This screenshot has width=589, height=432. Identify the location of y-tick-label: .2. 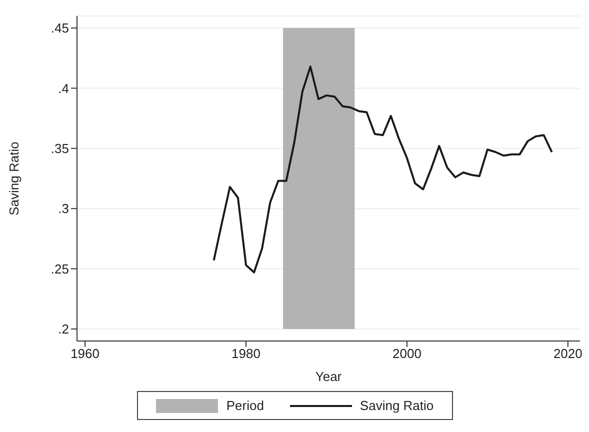
(63, 329).